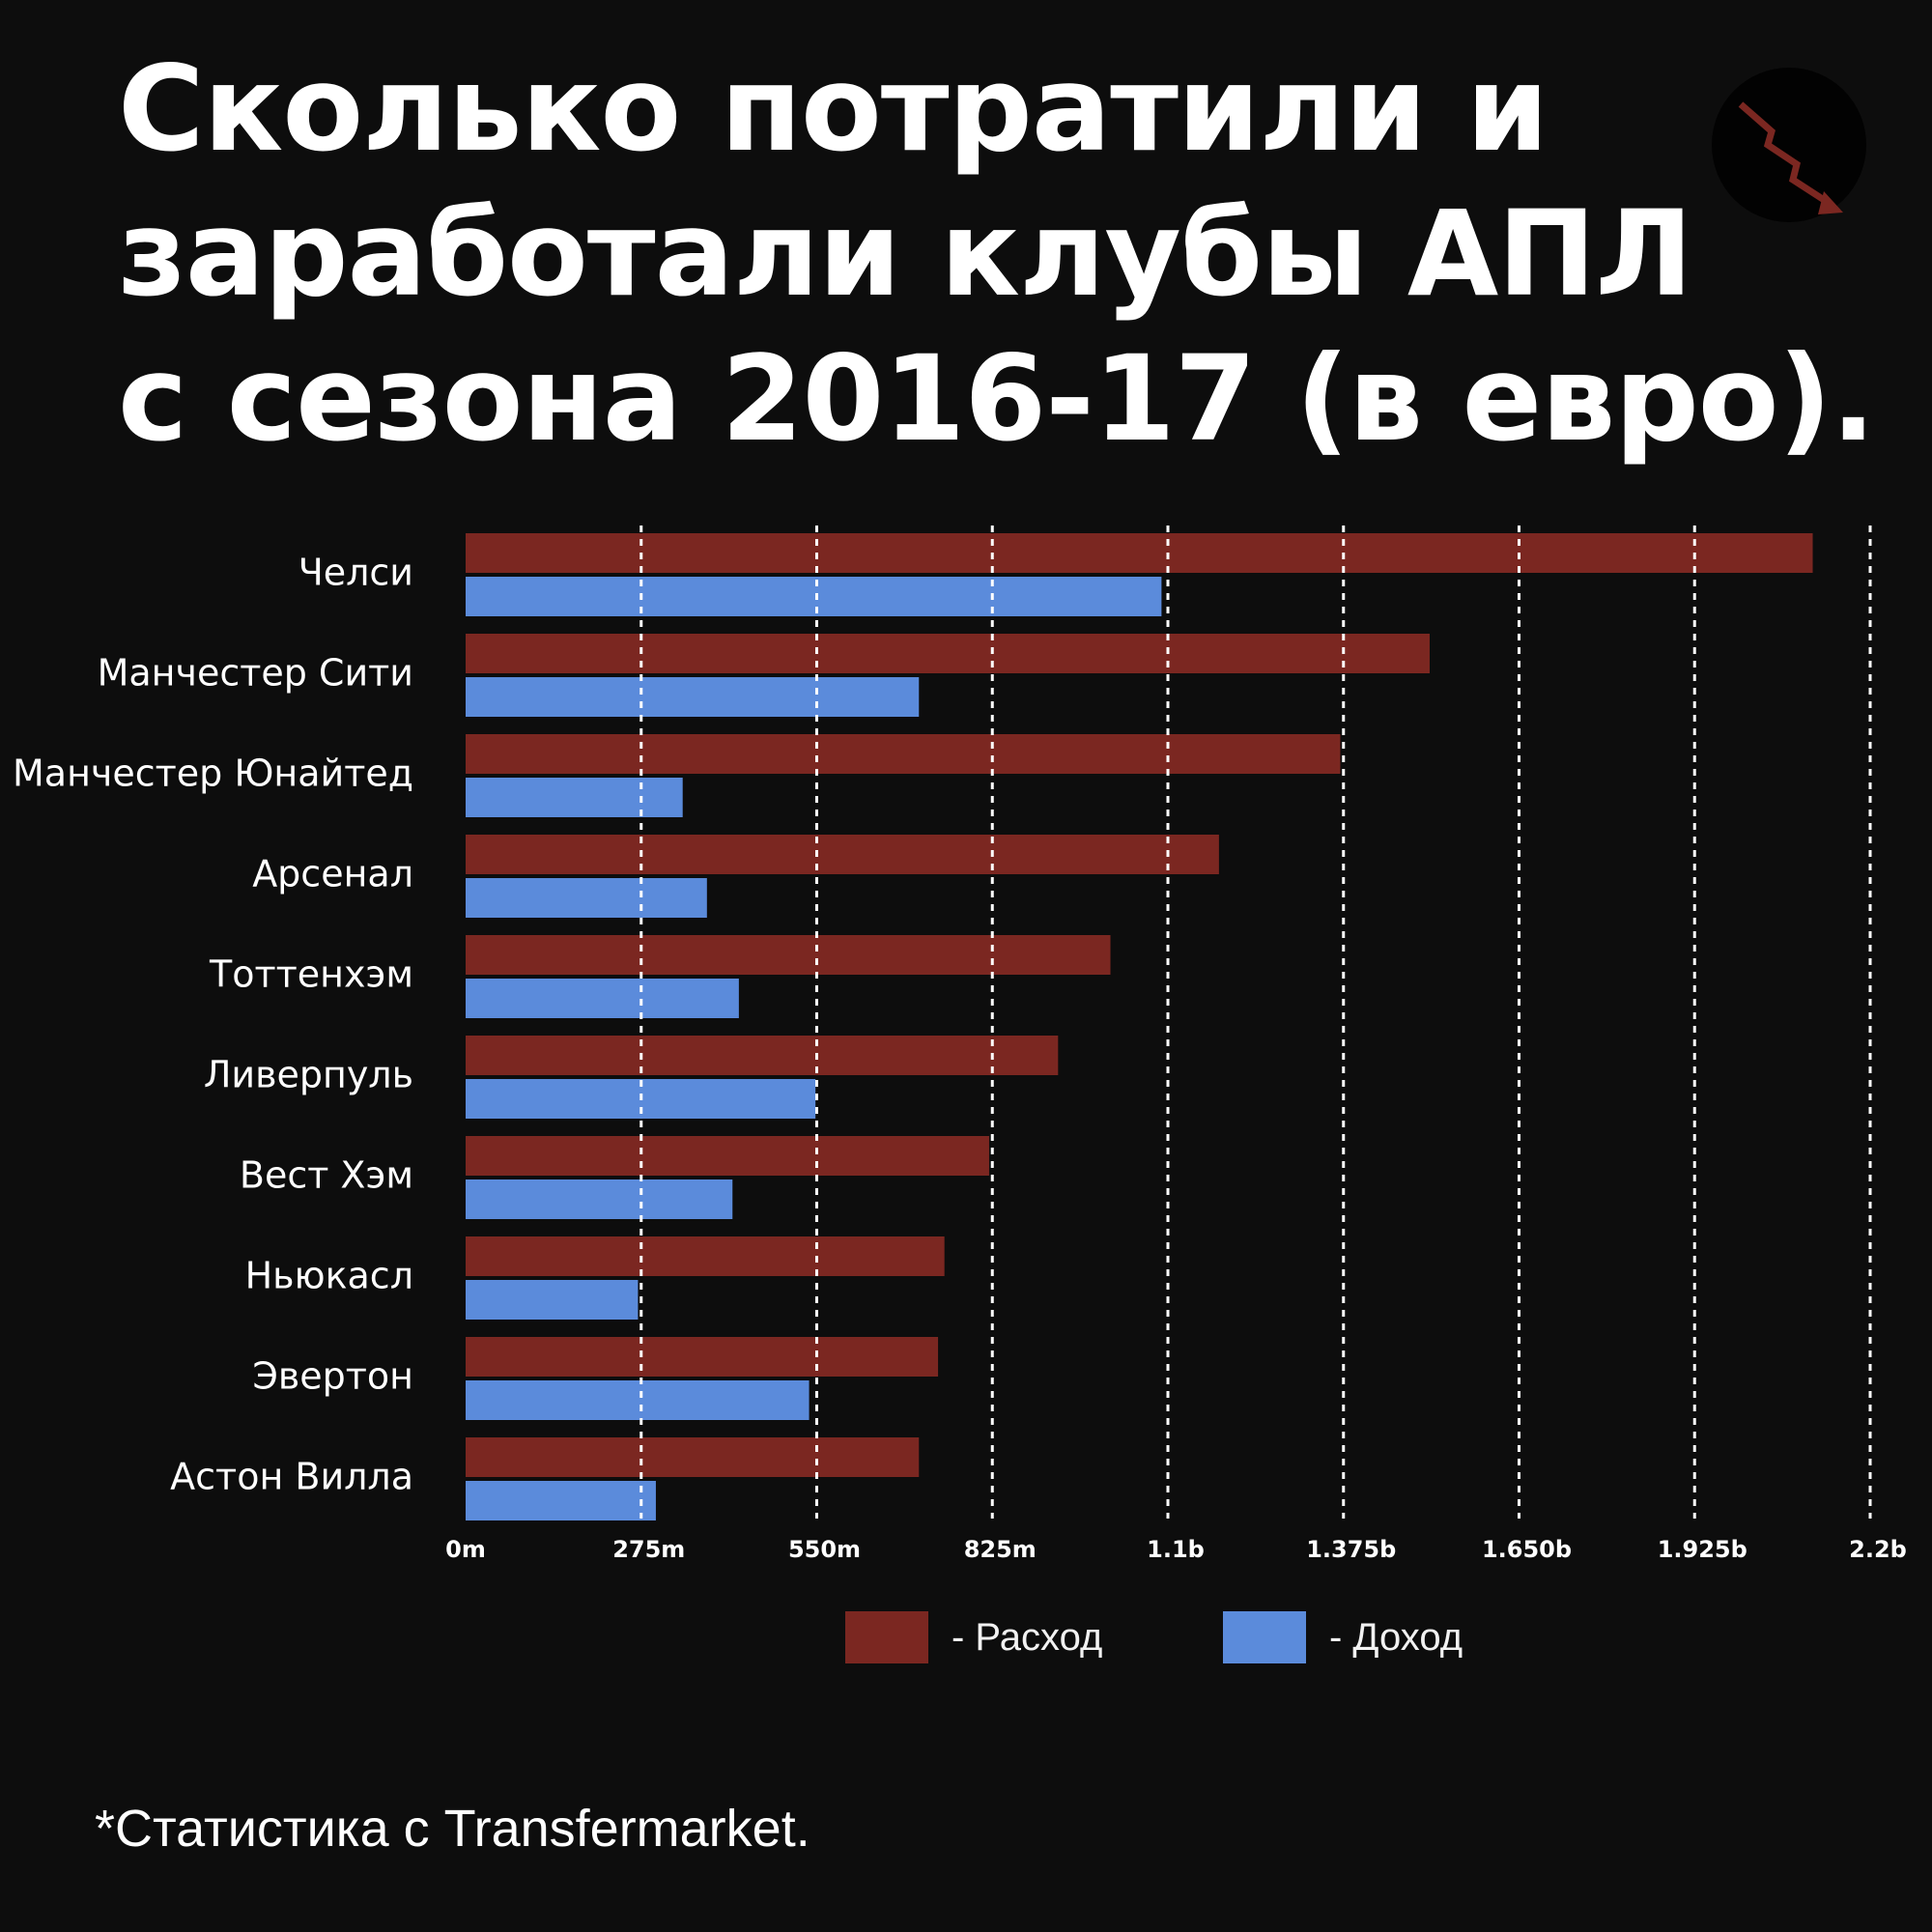 Image resolution: width=1932 pixels, height=1932 pixels. Describe the element at coordinates (452, 1829) in the screenshot. I see `source-note: *Статистика с Transfermarket.` at that location.